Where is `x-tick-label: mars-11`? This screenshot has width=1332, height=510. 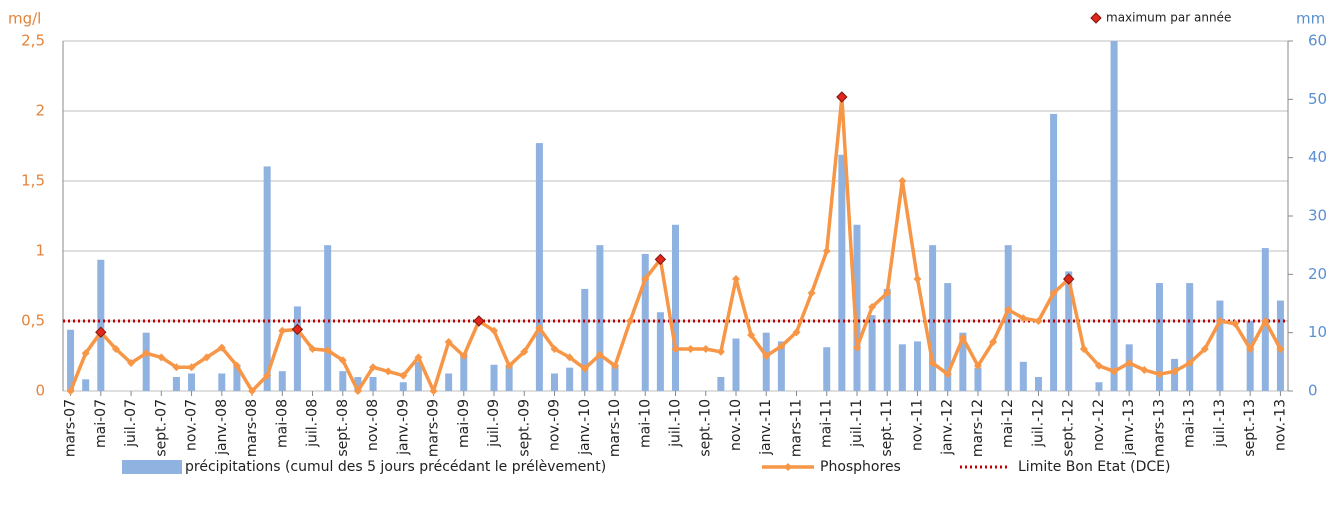 x-tick-label: mars-11 is located at coordinates (796, 428).